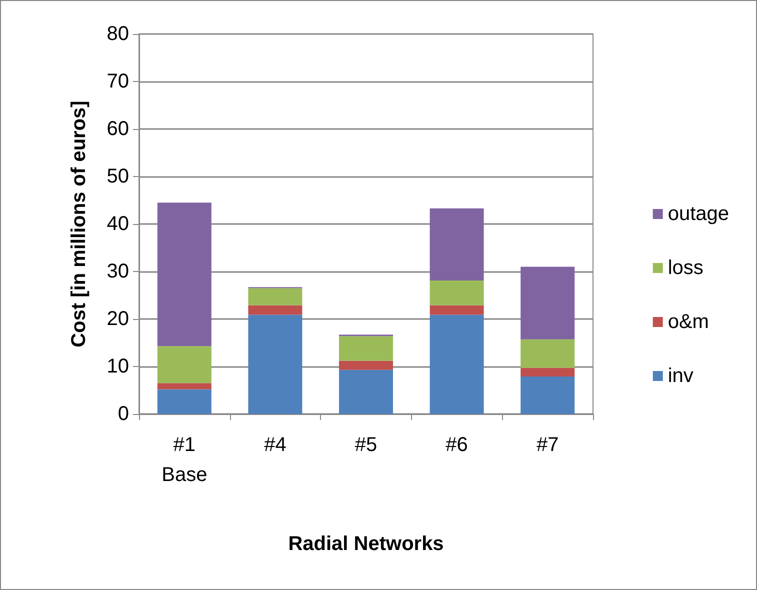 This screenshot has width=757, height=590. I want to click on legend-label: outage, so click(698, 214).